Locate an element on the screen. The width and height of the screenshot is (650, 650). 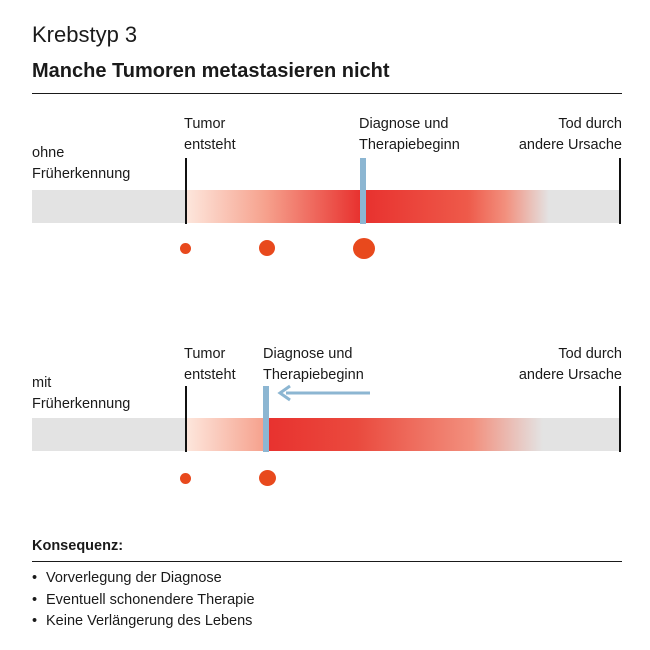
list-item: • Eventuell schonendere Therapie is located at coordinates (143, 601).